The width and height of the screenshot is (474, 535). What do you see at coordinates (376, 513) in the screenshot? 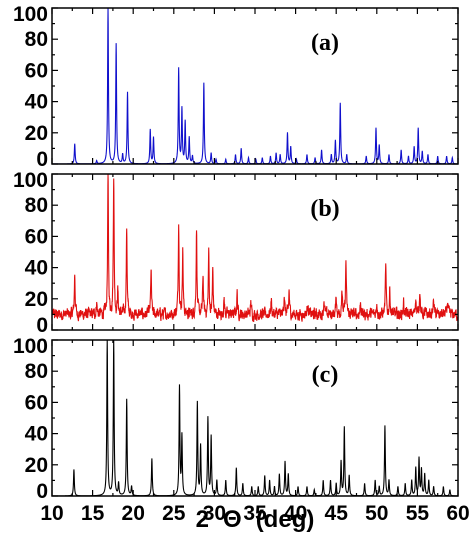
I see `x-tick-label: 50` at bounding box center [376, 513].